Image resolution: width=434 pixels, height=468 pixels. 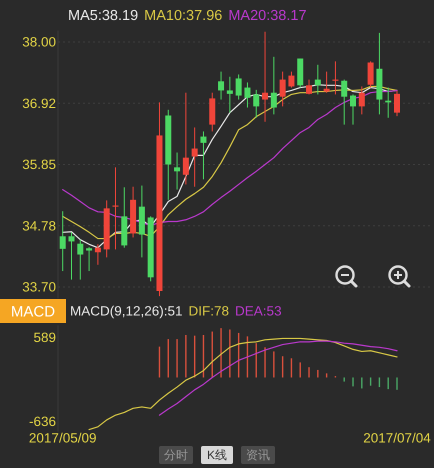 What do you see at coordinates (258, 311) in the screenshot?
I see `series-label: DEA:53` at bounding box center [258, 311].